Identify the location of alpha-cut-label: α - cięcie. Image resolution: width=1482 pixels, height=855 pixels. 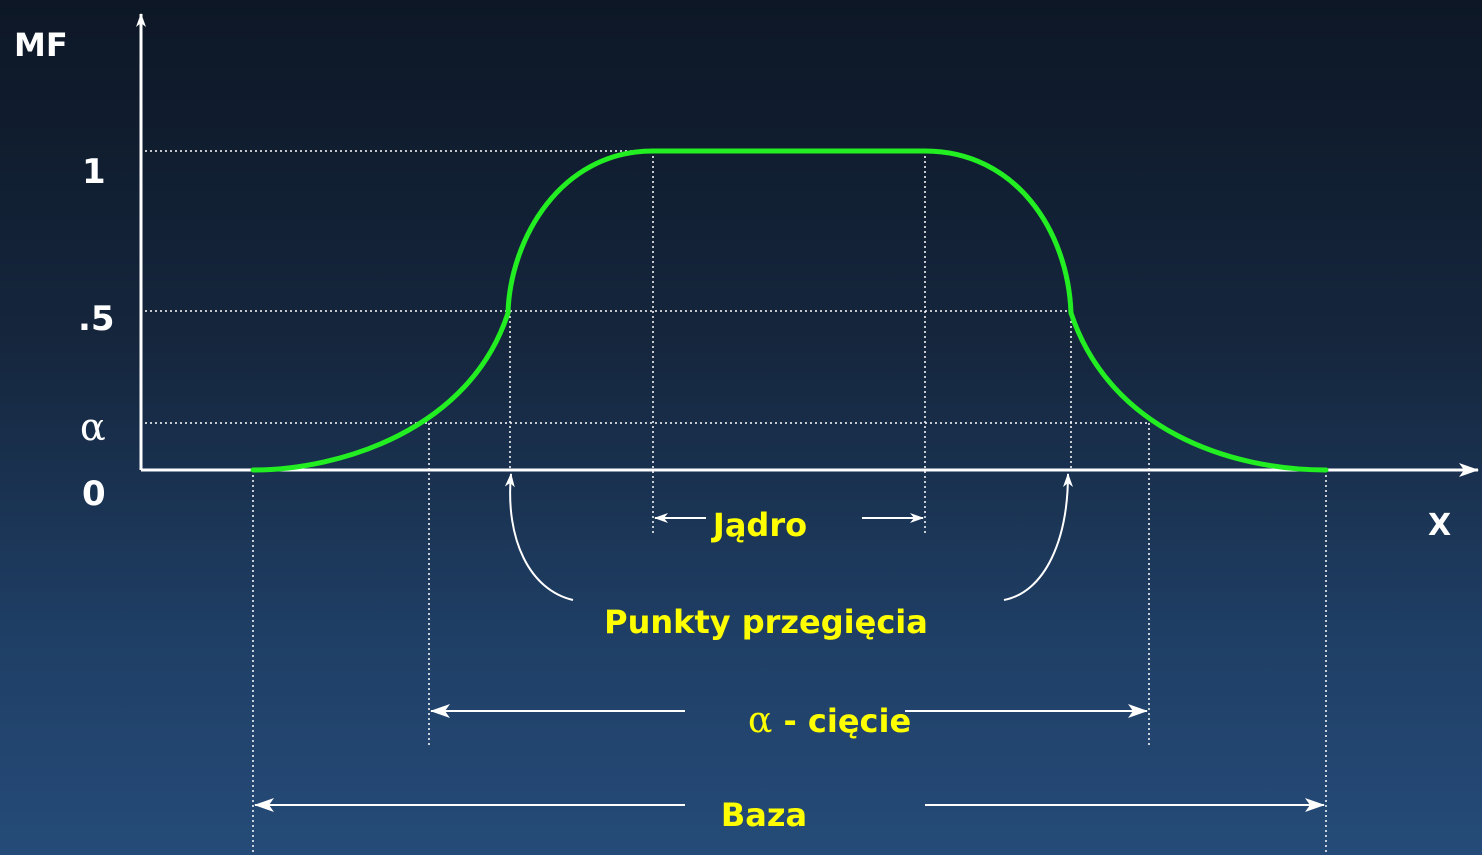
(829, 720).